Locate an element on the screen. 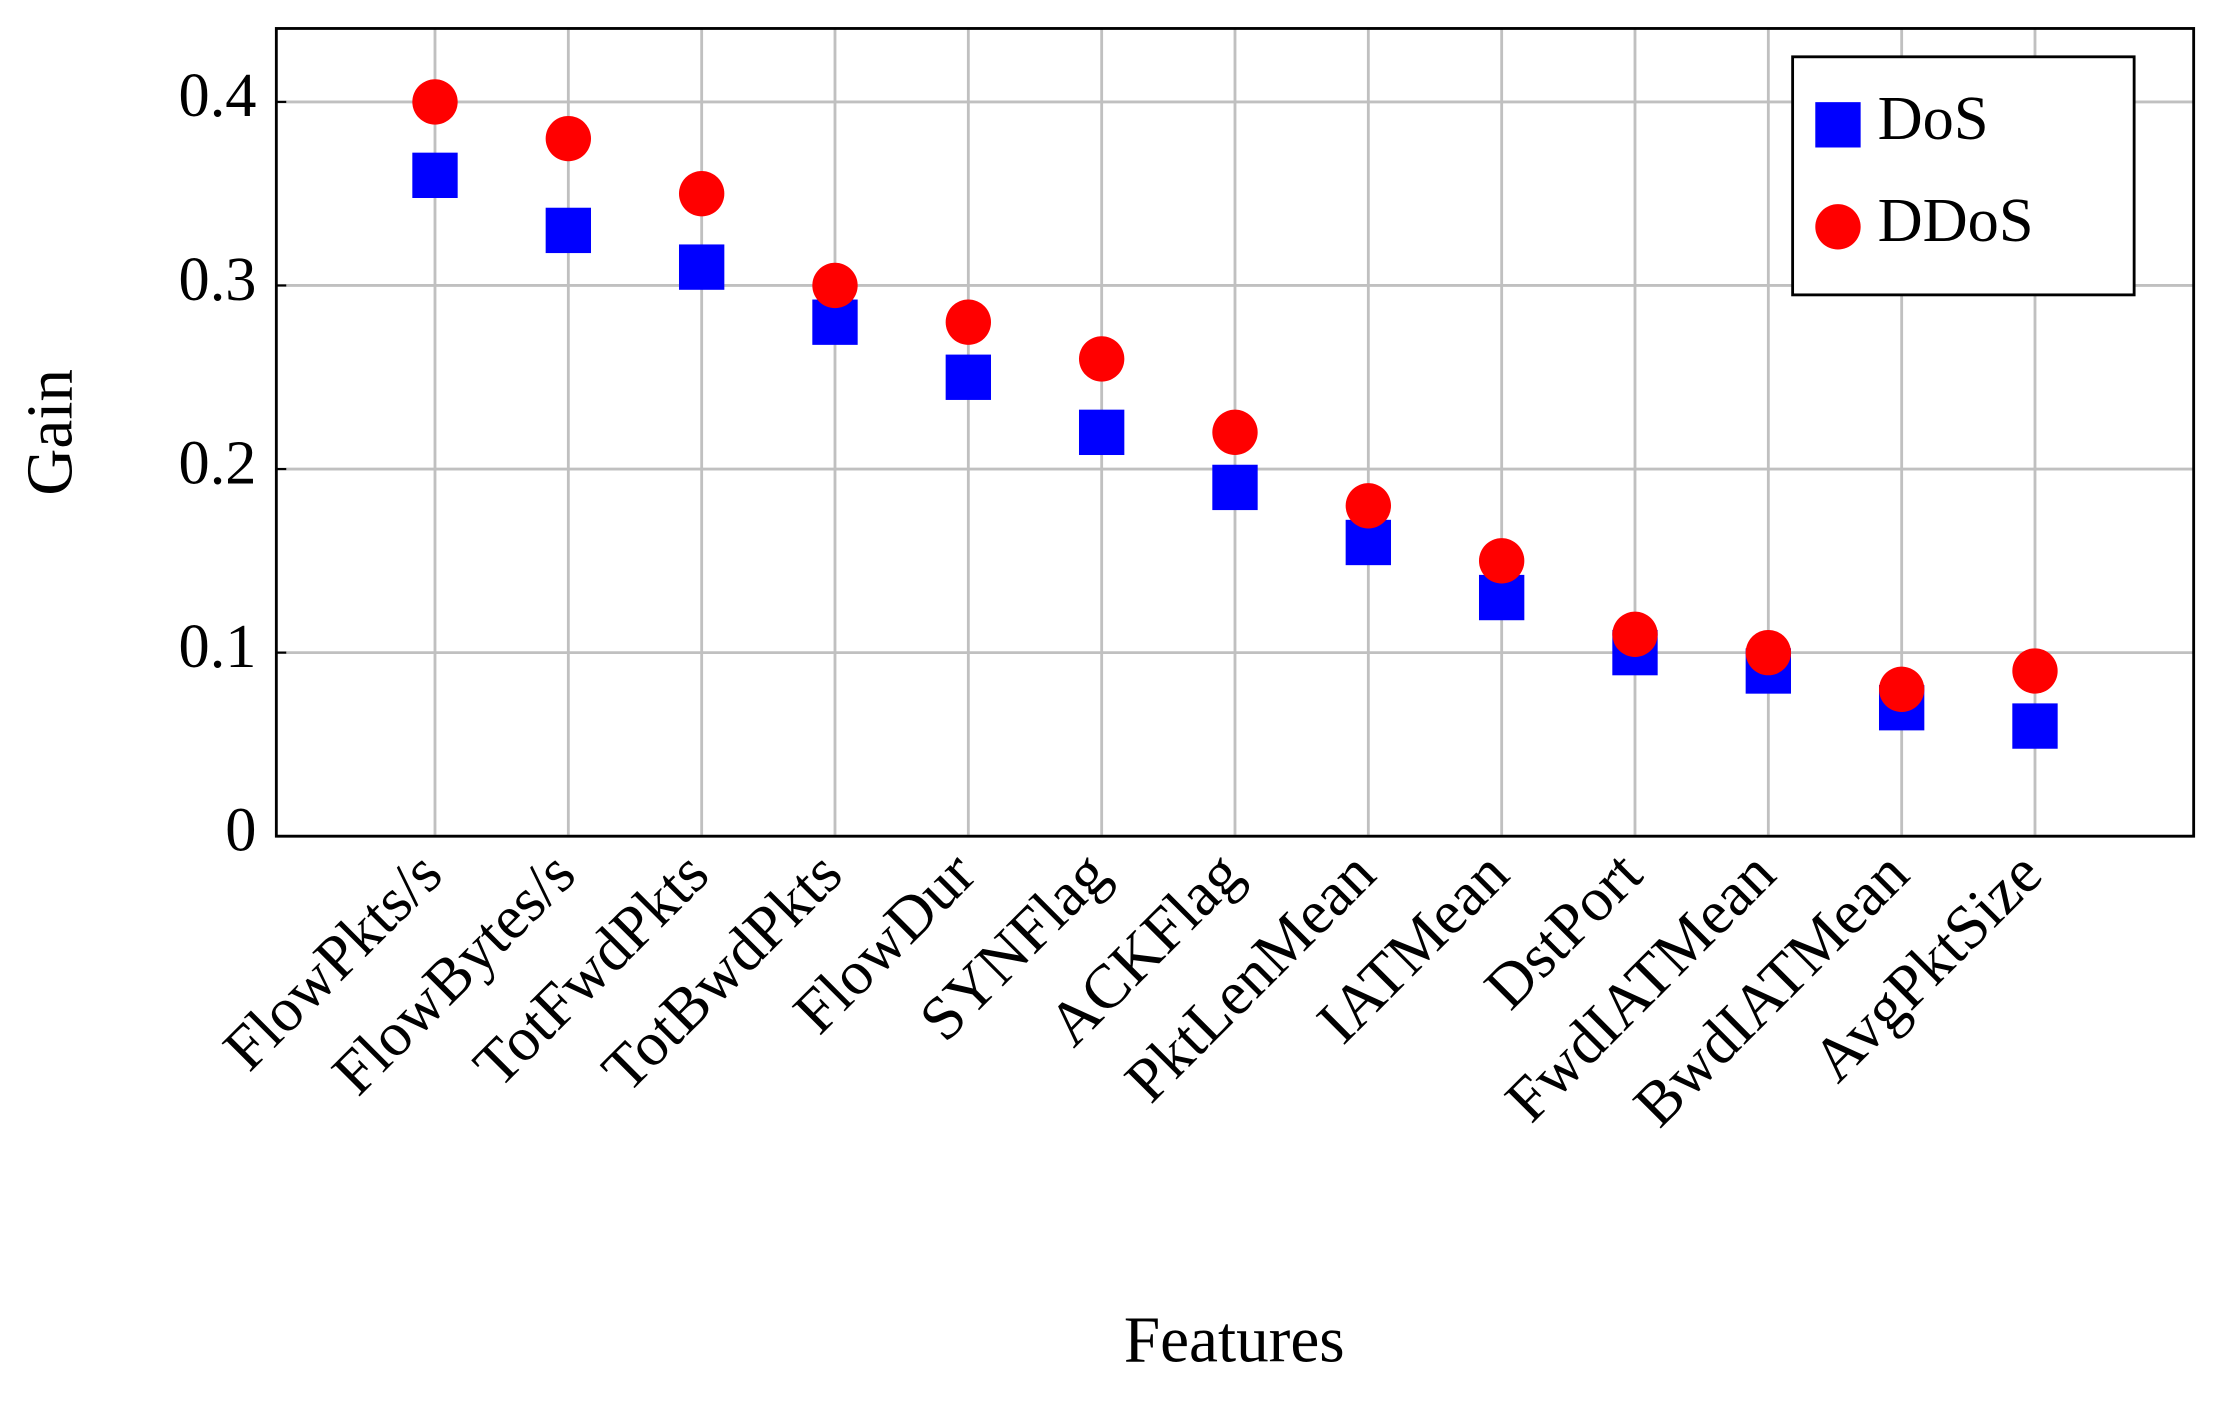 The height and width of the screenshot is (1406, 2222). legend: DoS DDoS is located at coordinates (1963, 176).